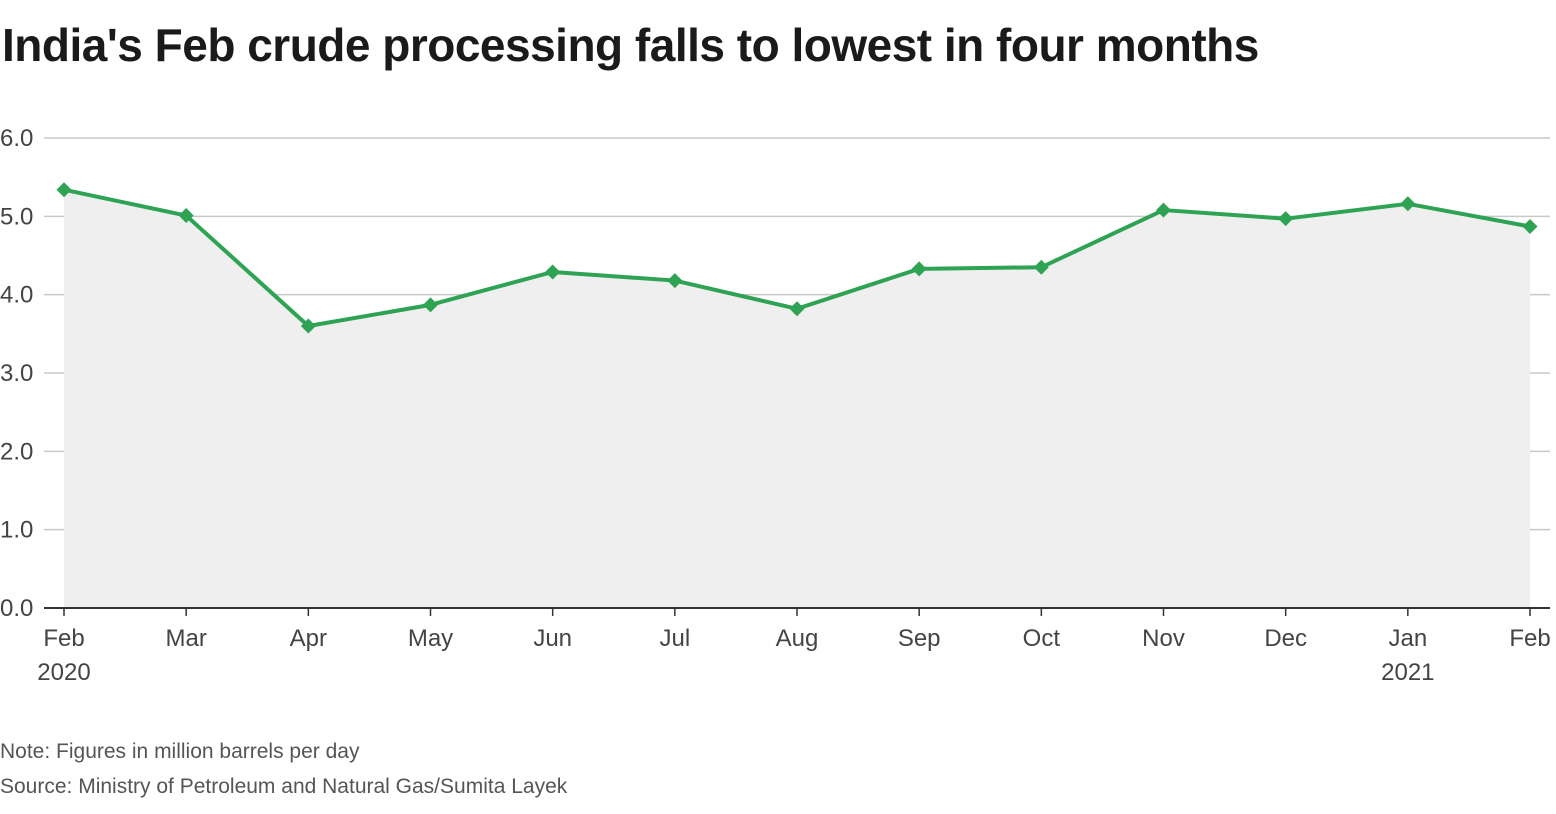  Describe the element at coordinates (16, 608) in the screenshot. I see `y-tick-label: 0.0` at that location.